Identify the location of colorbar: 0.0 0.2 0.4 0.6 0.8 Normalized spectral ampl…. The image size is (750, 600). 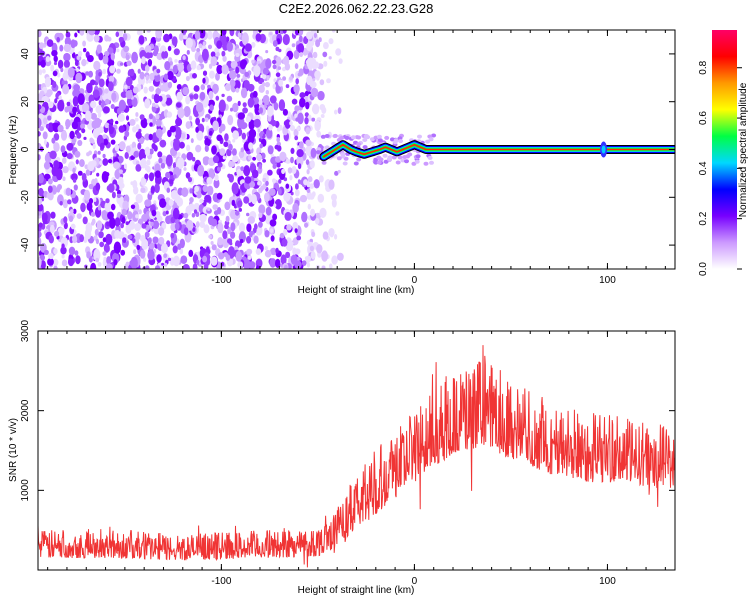
(723, 153).